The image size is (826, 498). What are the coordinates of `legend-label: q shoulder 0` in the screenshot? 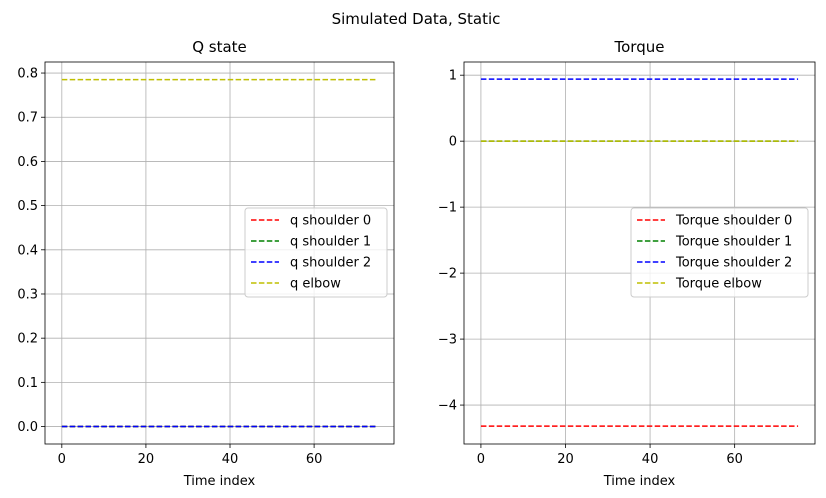 It's located at (330, 221).